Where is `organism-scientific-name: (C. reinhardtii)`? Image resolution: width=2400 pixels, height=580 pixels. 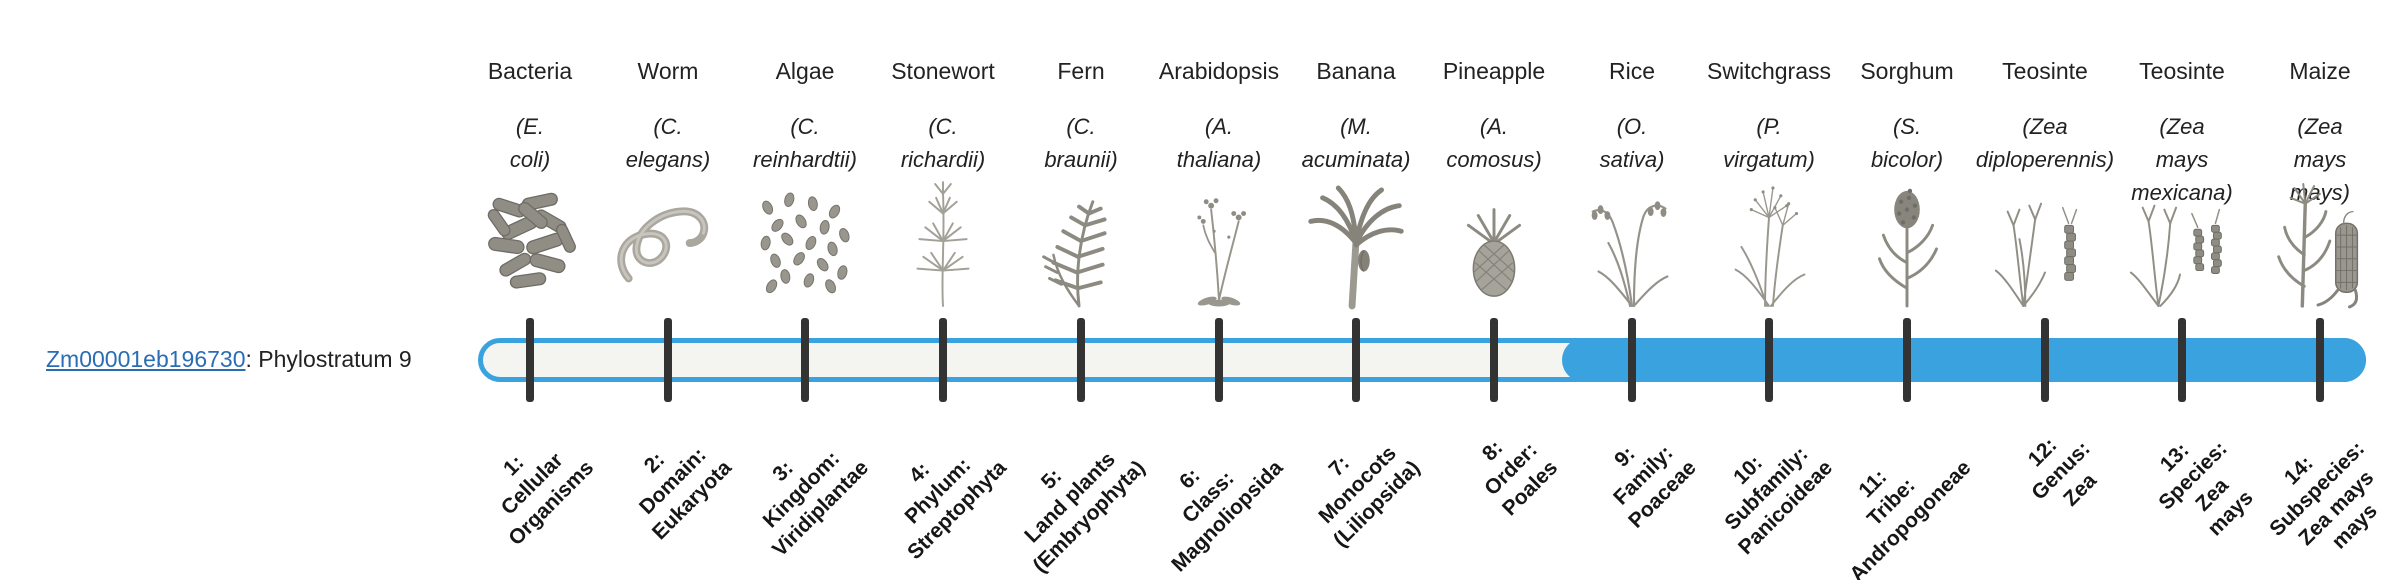
organism-scientific-name: (C. reinhardtii) is located at coordinates (805, 143).